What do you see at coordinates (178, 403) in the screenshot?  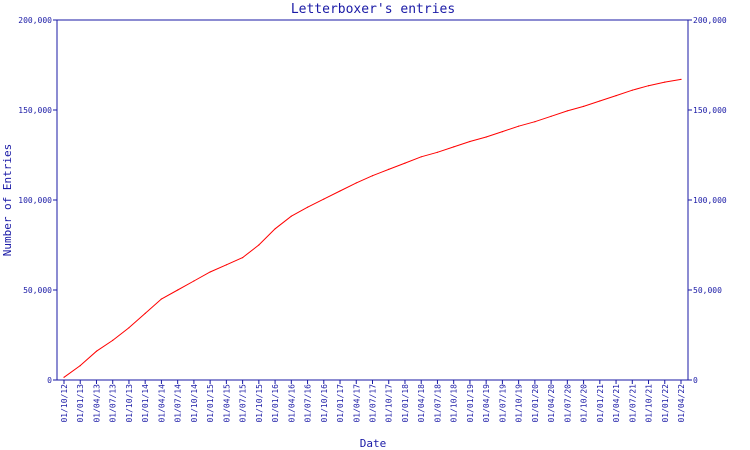 I see `x-tick-label: 01/07/14` at bounding box center [178, 403].